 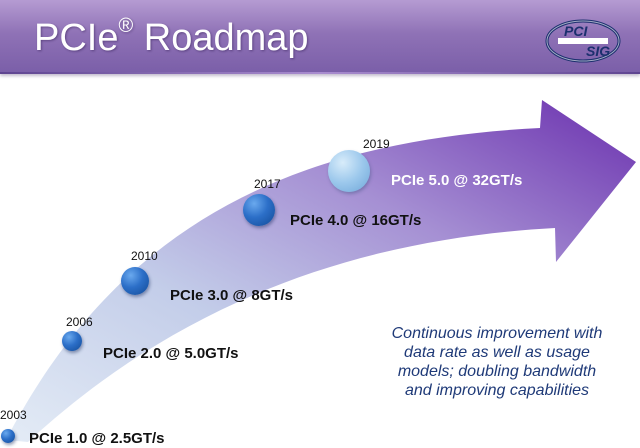 I want to click on note-line: Continuous improvement with, so click(x=497, y=333).